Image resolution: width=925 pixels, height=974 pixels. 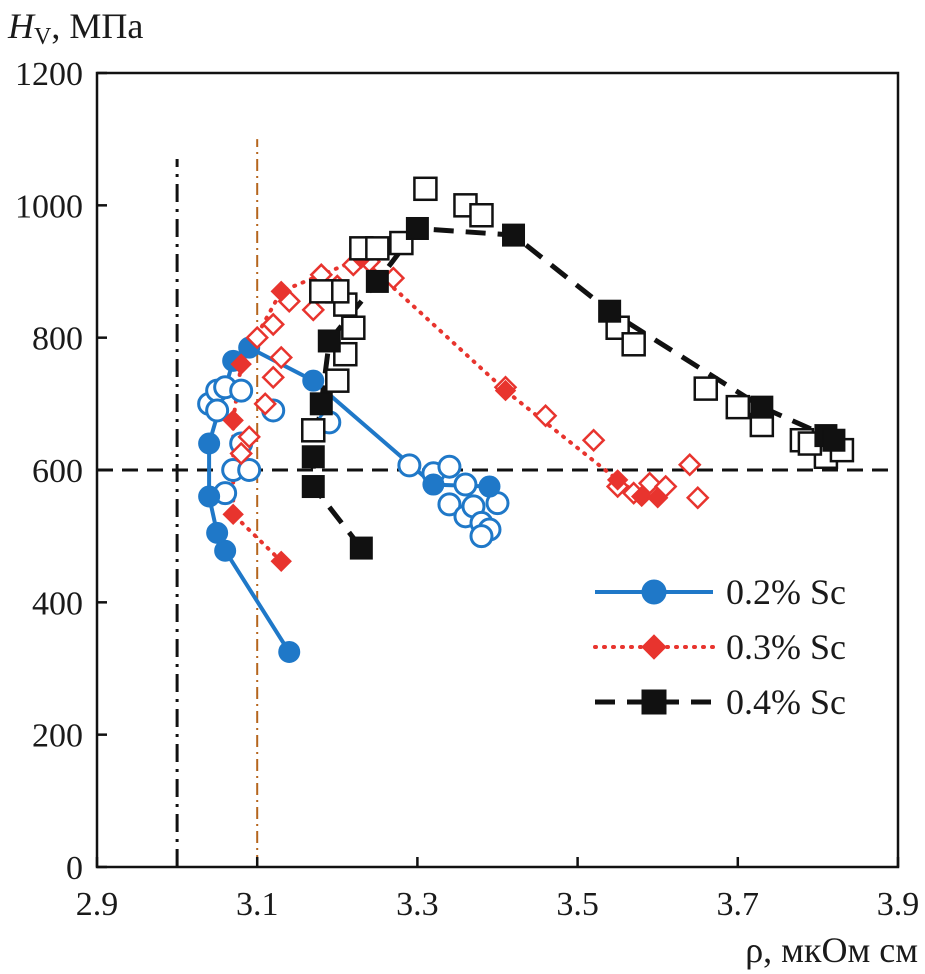 I want to click on x-tick-label-3.1: 3.1, so click(x=257, y=904).